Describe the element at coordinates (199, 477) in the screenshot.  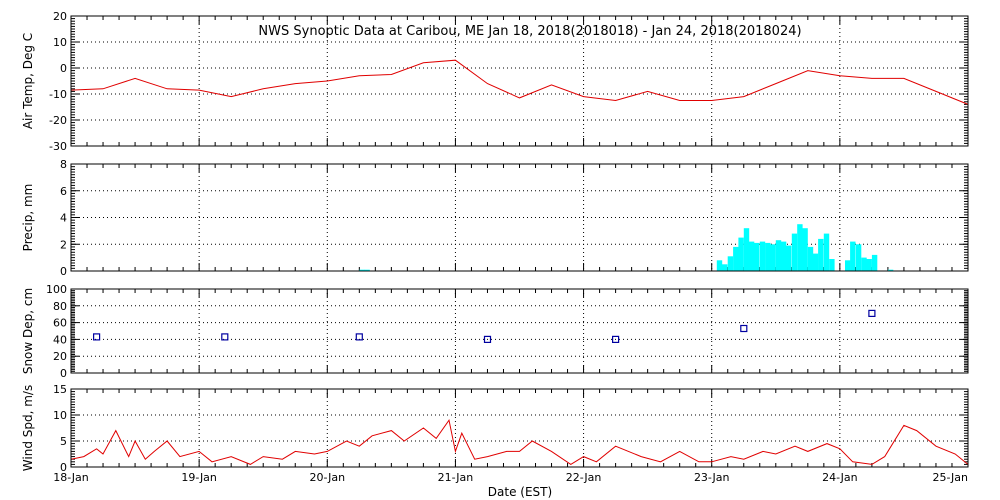
I see `x-tick-label: 19-Jan` at that location.